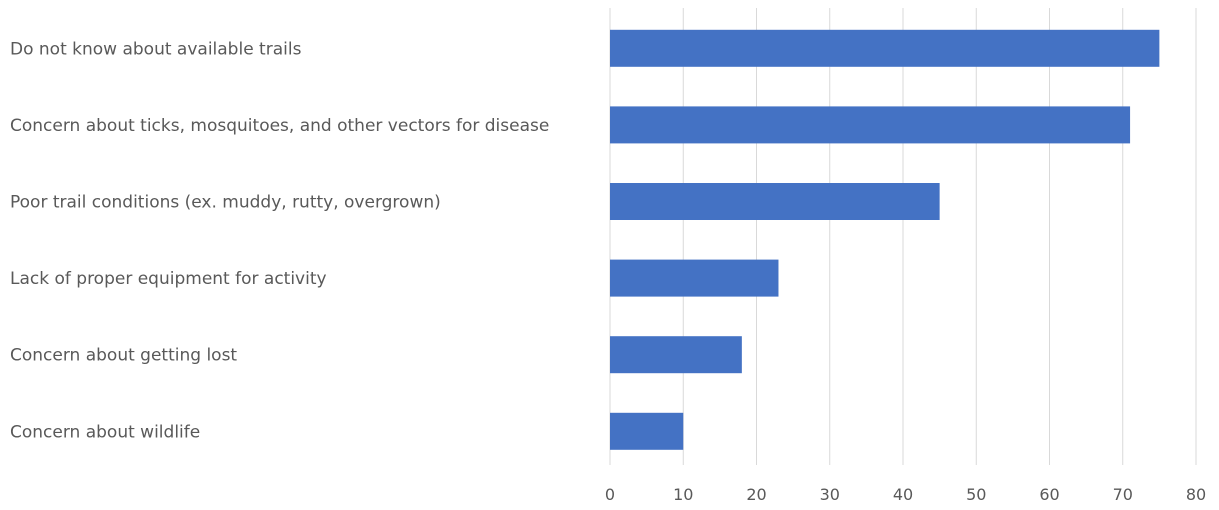 This screenshot has width=1219, height=510. What do you see at coordinates (756, 494) in the screenshot?
I see `x-tick-label: 20` at bounding box center [756, 494].